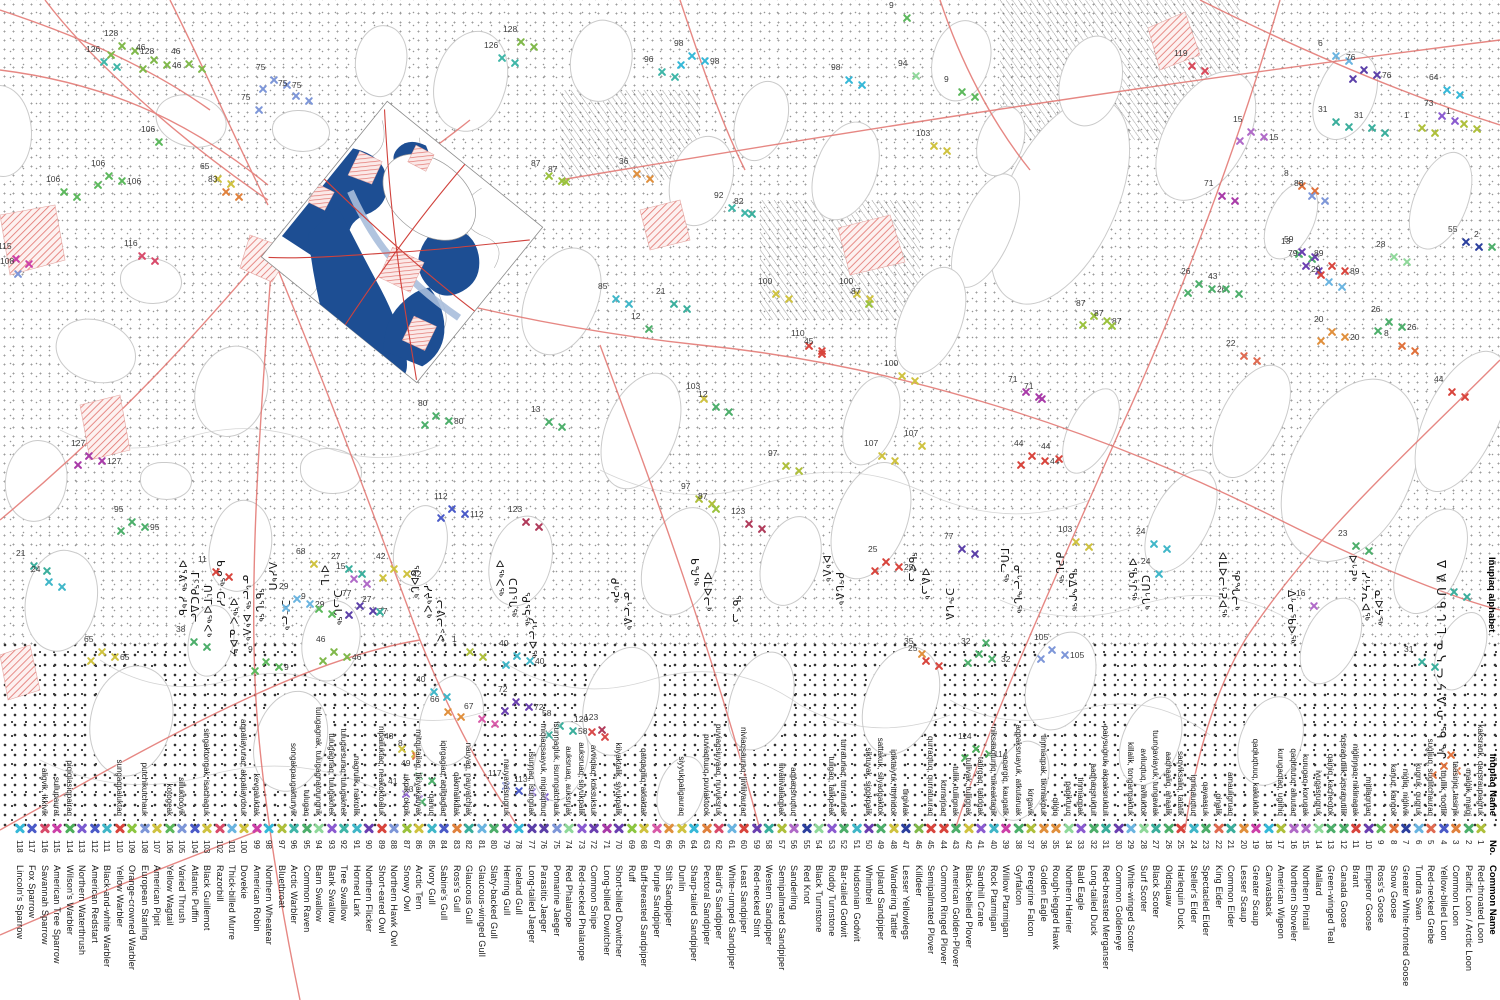 Image resolution: width=1500 pixels, height=1000 pixels. What do you see at coordinates (715, 61) in the screenshot?
I see `marker-number-label: 98` at bounding box center [715, 61].